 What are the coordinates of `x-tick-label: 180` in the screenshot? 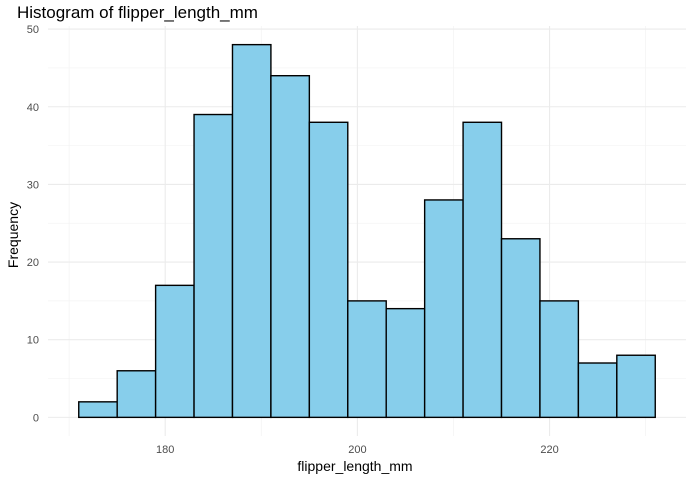 It's located at (165, 450).